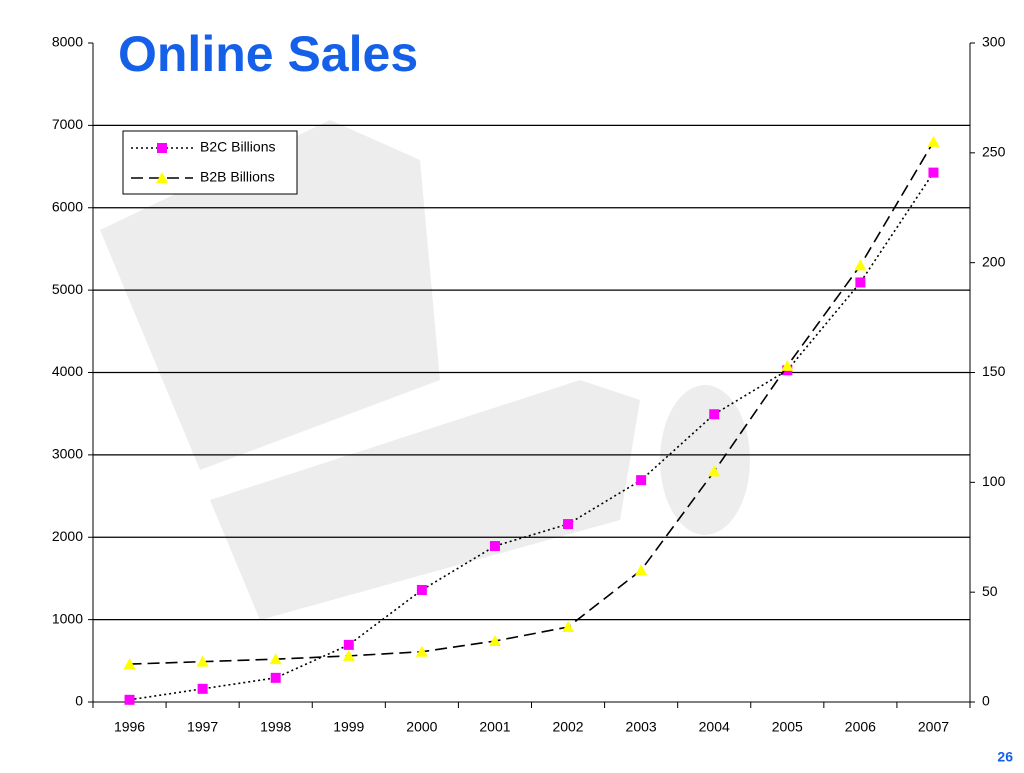  What do you see at coordinates (348, 727) in the screenshot?
I see `x-tick-label: 1999` at bounding box center [348, 727].